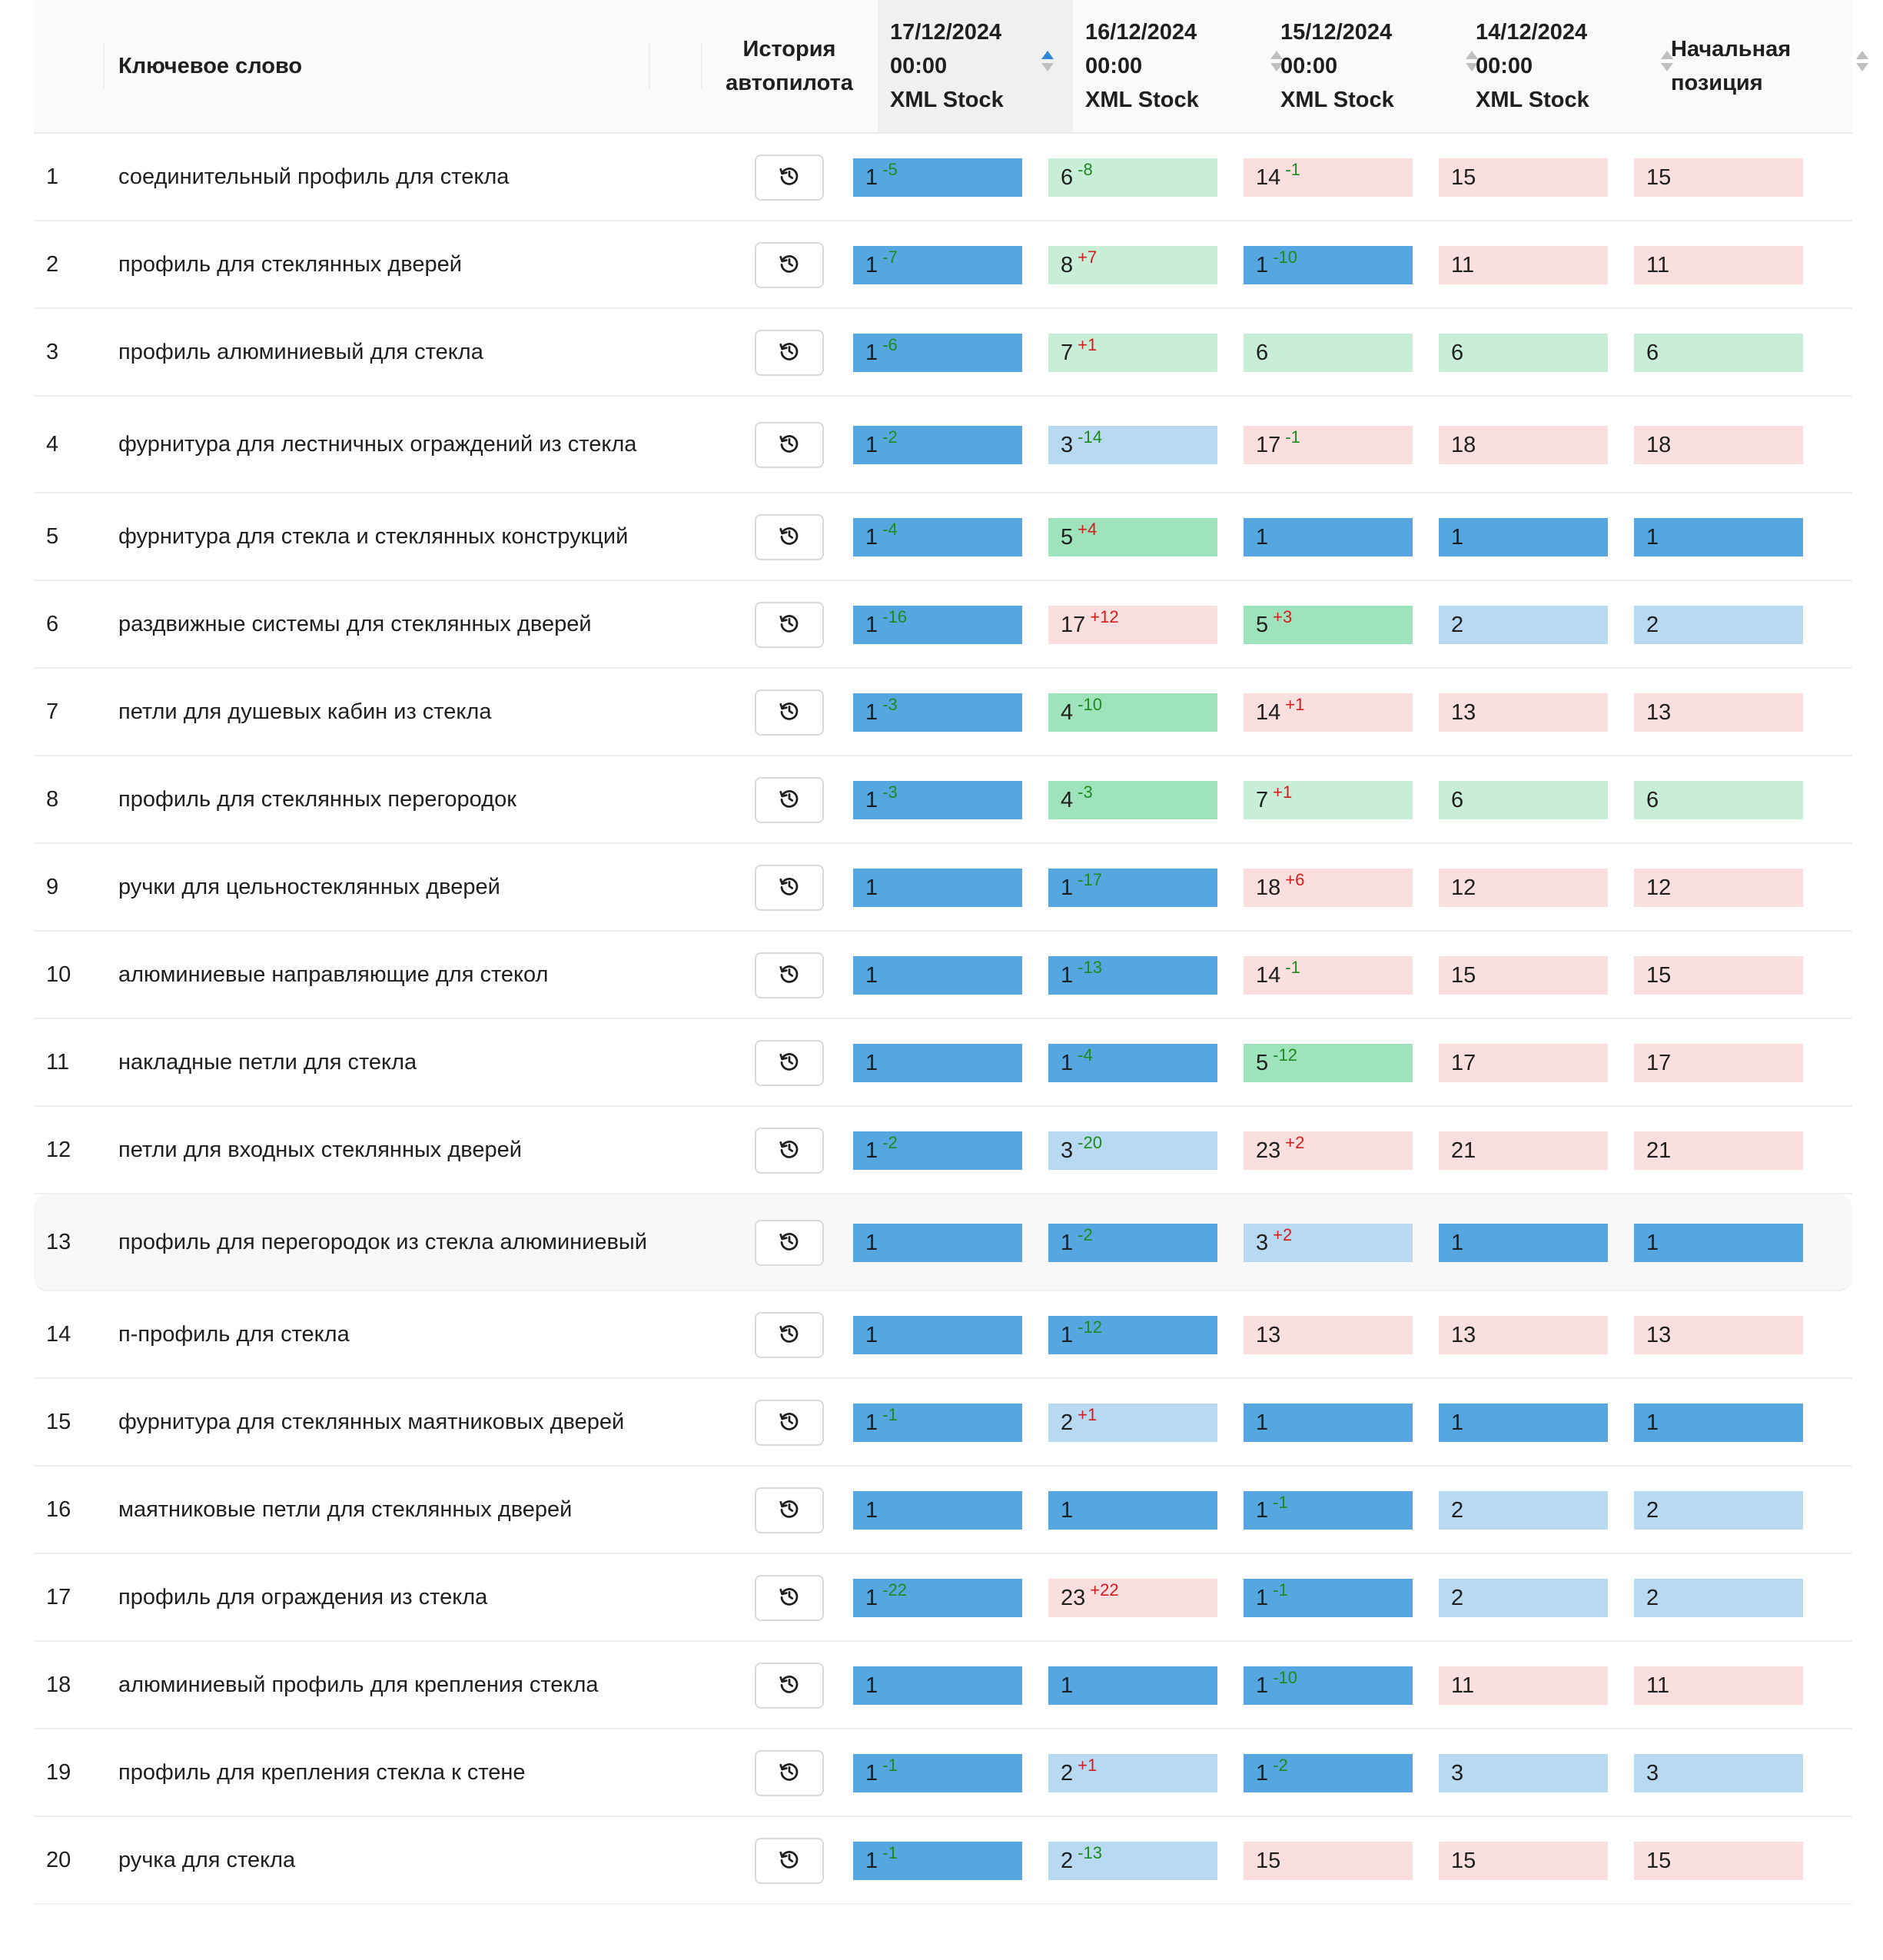 This screenshot has height=1960, width=1883. What do you see at coordinates (309, 887) in the screenshot?
I see `keyword-text: ручки для цельностеклянных дверей` at bounding box center [309, 887].